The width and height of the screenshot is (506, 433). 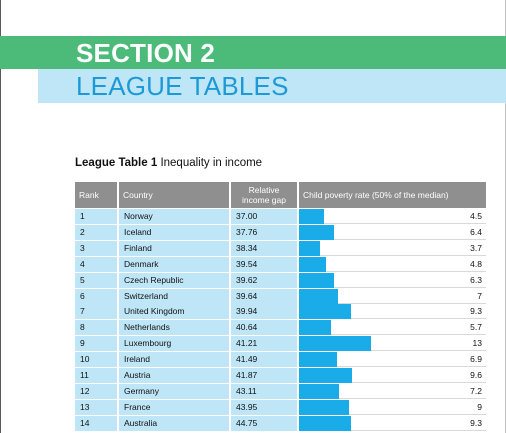 What do you see at coordinates (392, 423) in the screenshot?
I see `child-poverty-cell: 9.3` at bounding box center [392, 423].